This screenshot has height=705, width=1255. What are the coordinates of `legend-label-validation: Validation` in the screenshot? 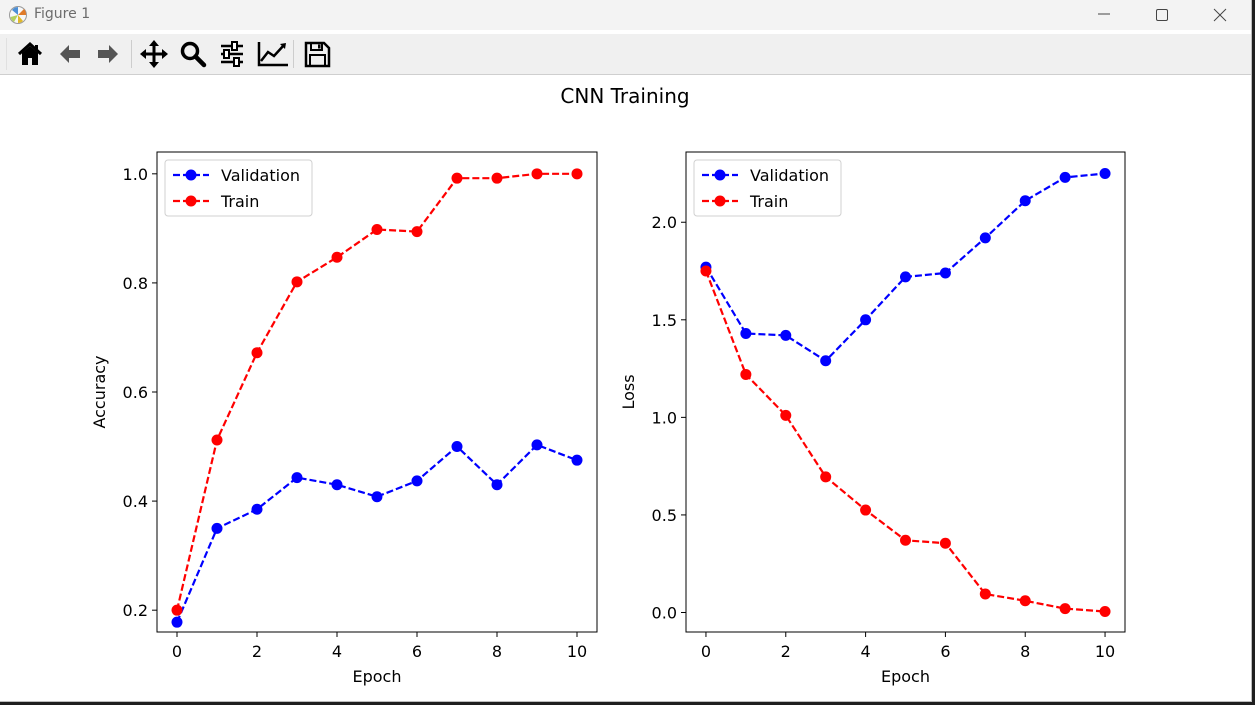 It's located at (260, 175).